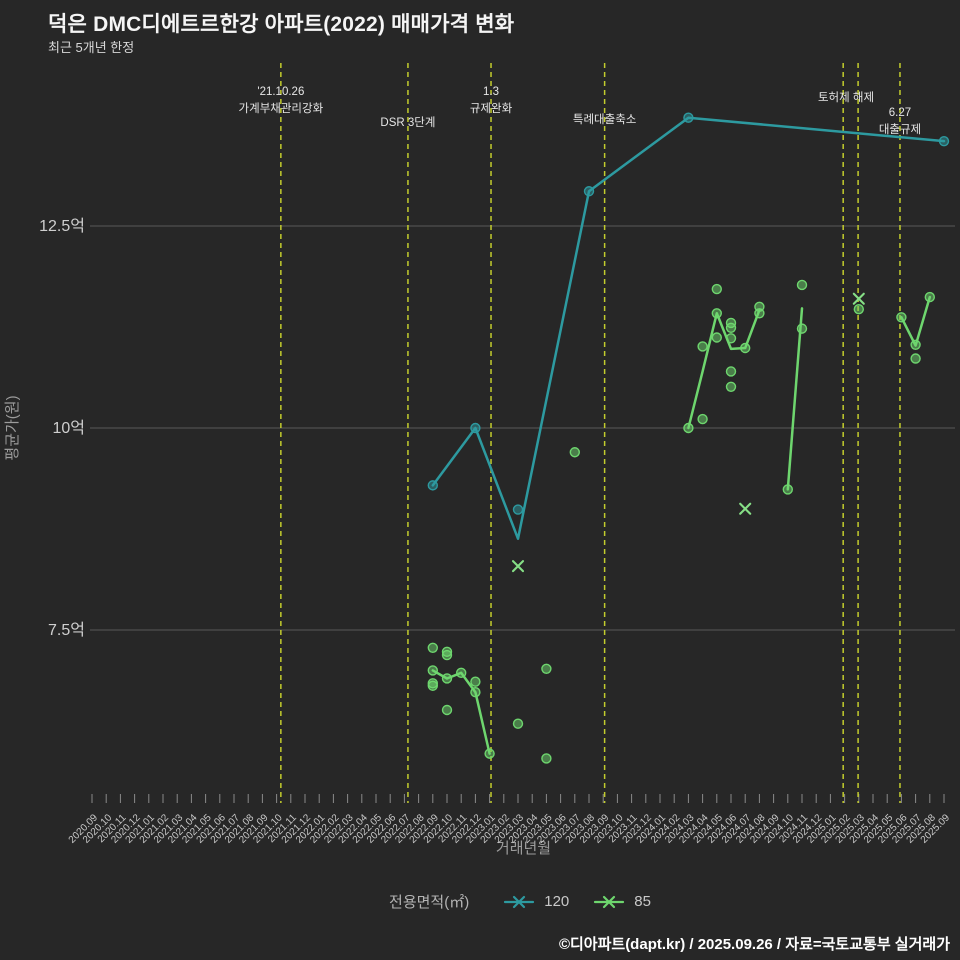 This screenshot has width=960, height=960. I want to click on legend-item-120: 120, so click(536, 901).